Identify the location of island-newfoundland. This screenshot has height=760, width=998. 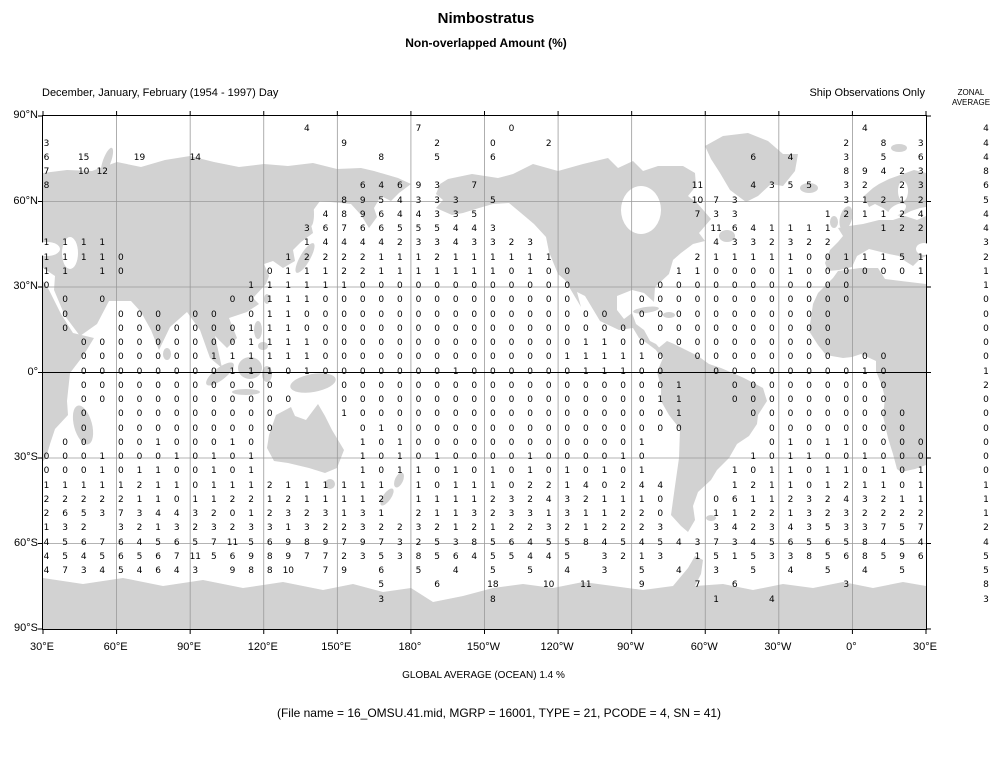
(727, 236).